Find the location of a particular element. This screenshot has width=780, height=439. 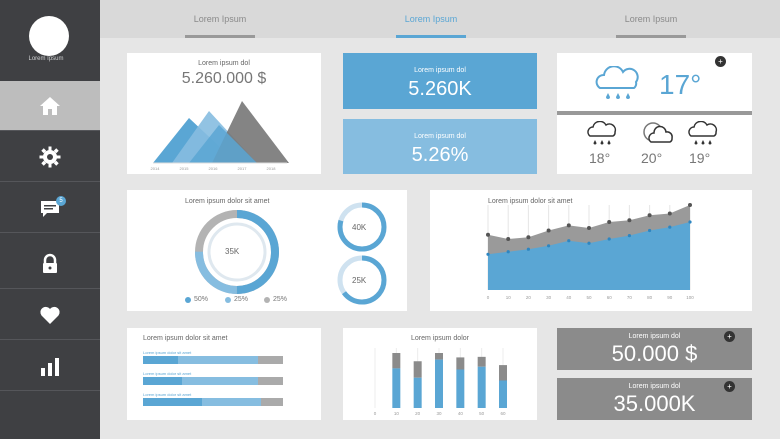

current-temperature: 17° is located at coordinates (680, 84).